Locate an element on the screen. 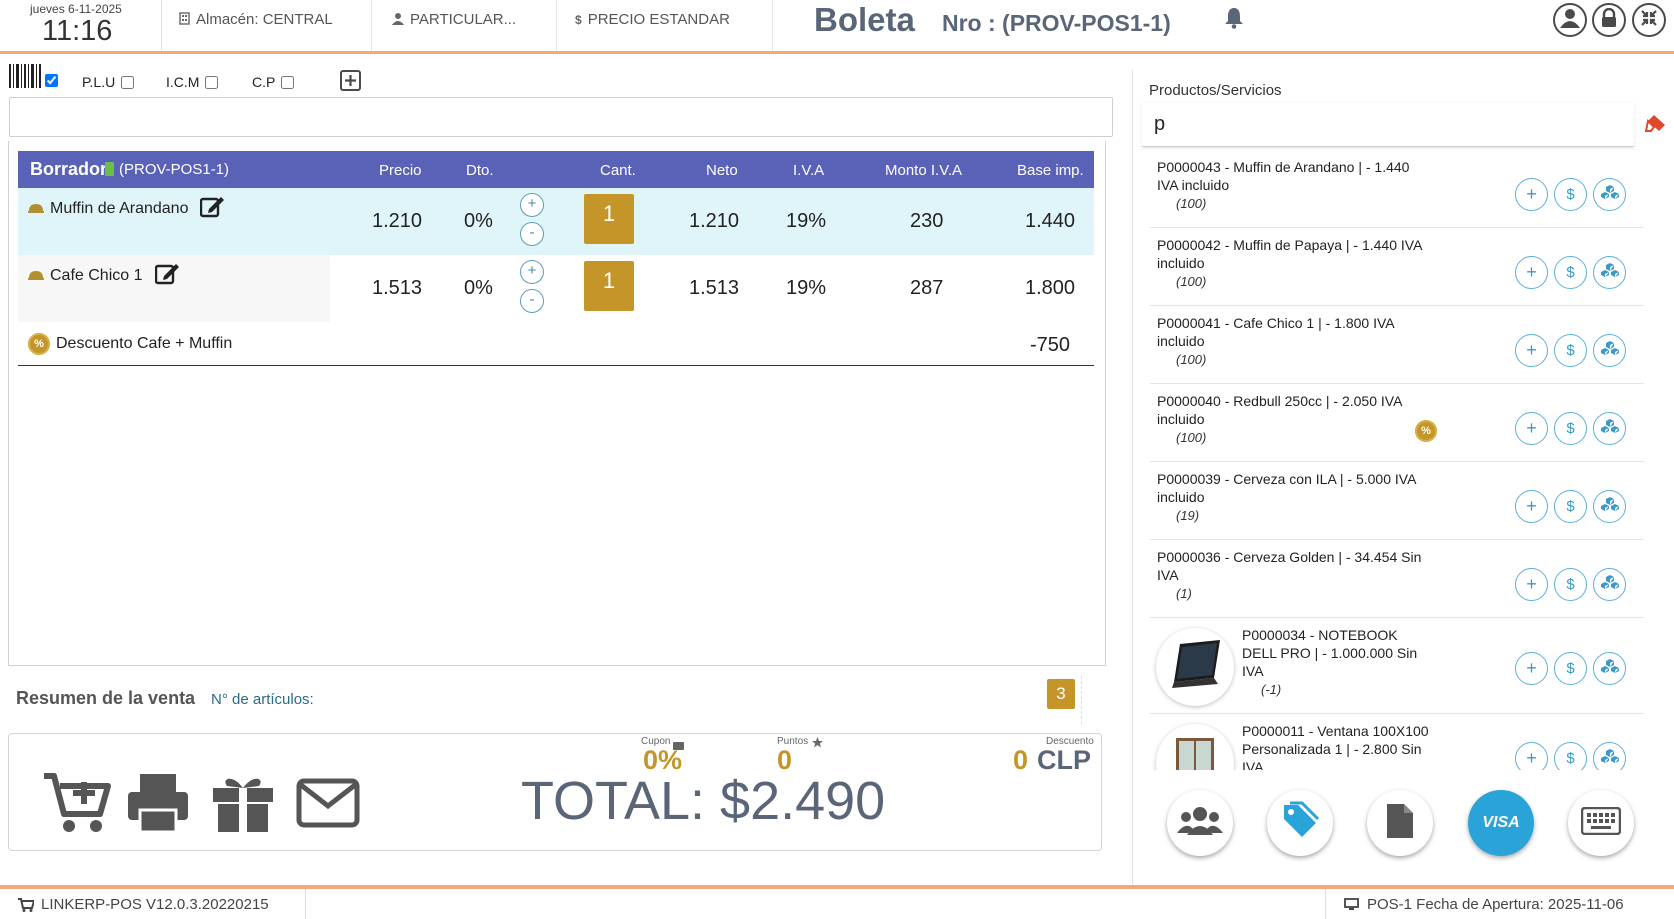 The width and height of the screenshot is (1674, 919). exit-fullscreen-button is located at coordinates (1649, 20).